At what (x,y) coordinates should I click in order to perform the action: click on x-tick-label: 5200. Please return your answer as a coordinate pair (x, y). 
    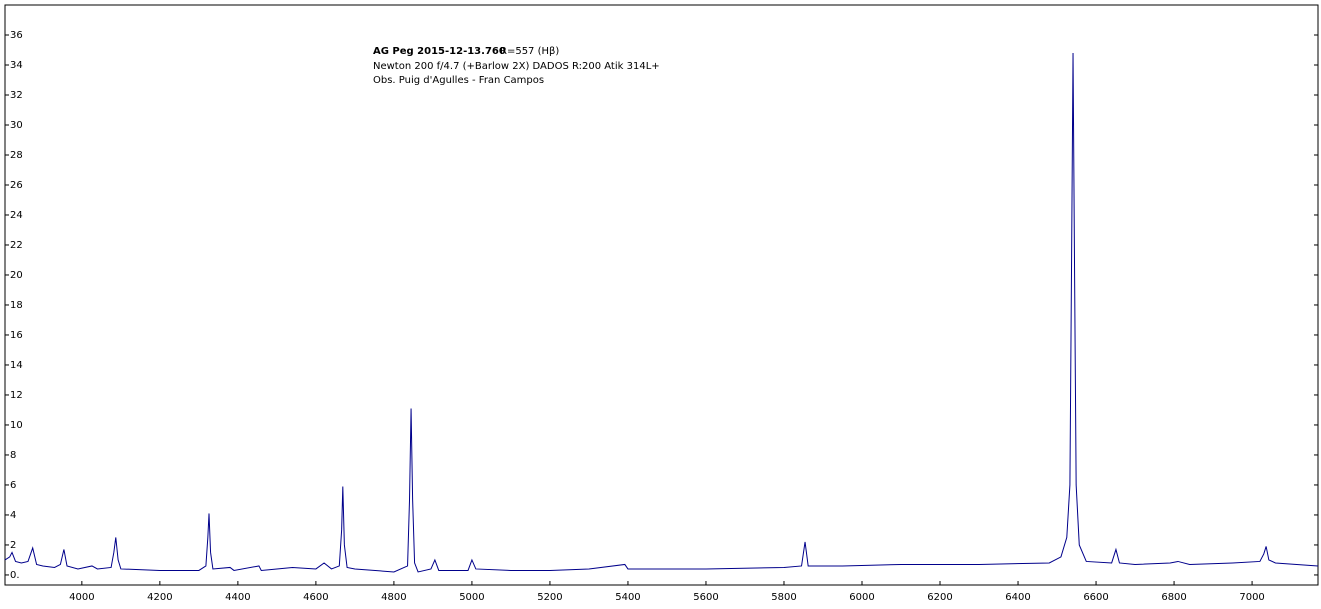
    Looking at the image, I should click on (549, 597).